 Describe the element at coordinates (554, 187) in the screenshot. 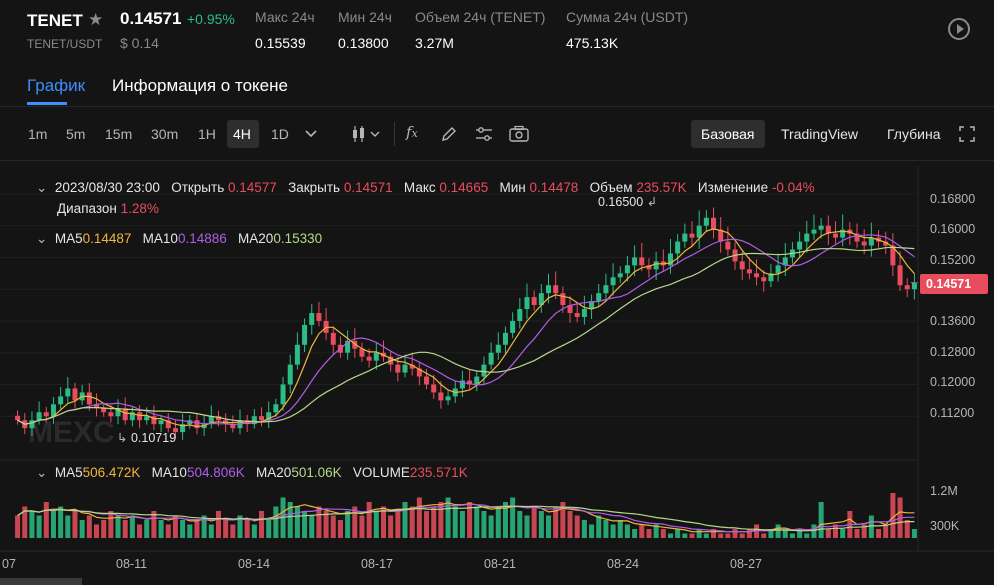

I see `ohlc-low: 0.14478` at that location.